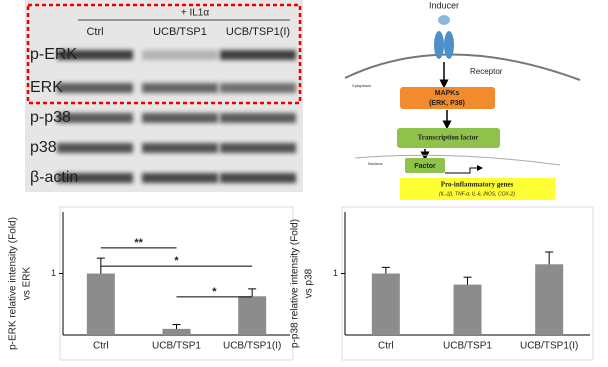  Describe the element at coordinates (27, 284) in the screenshot. I see `y-axis-label: vs ERK` at that location.